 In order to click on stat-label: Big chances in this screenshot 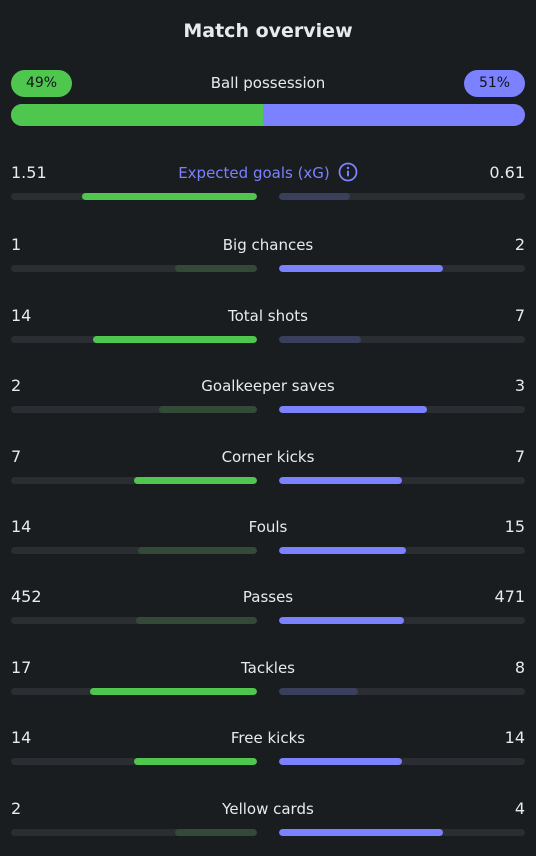, I will do `click(268, 245)`.